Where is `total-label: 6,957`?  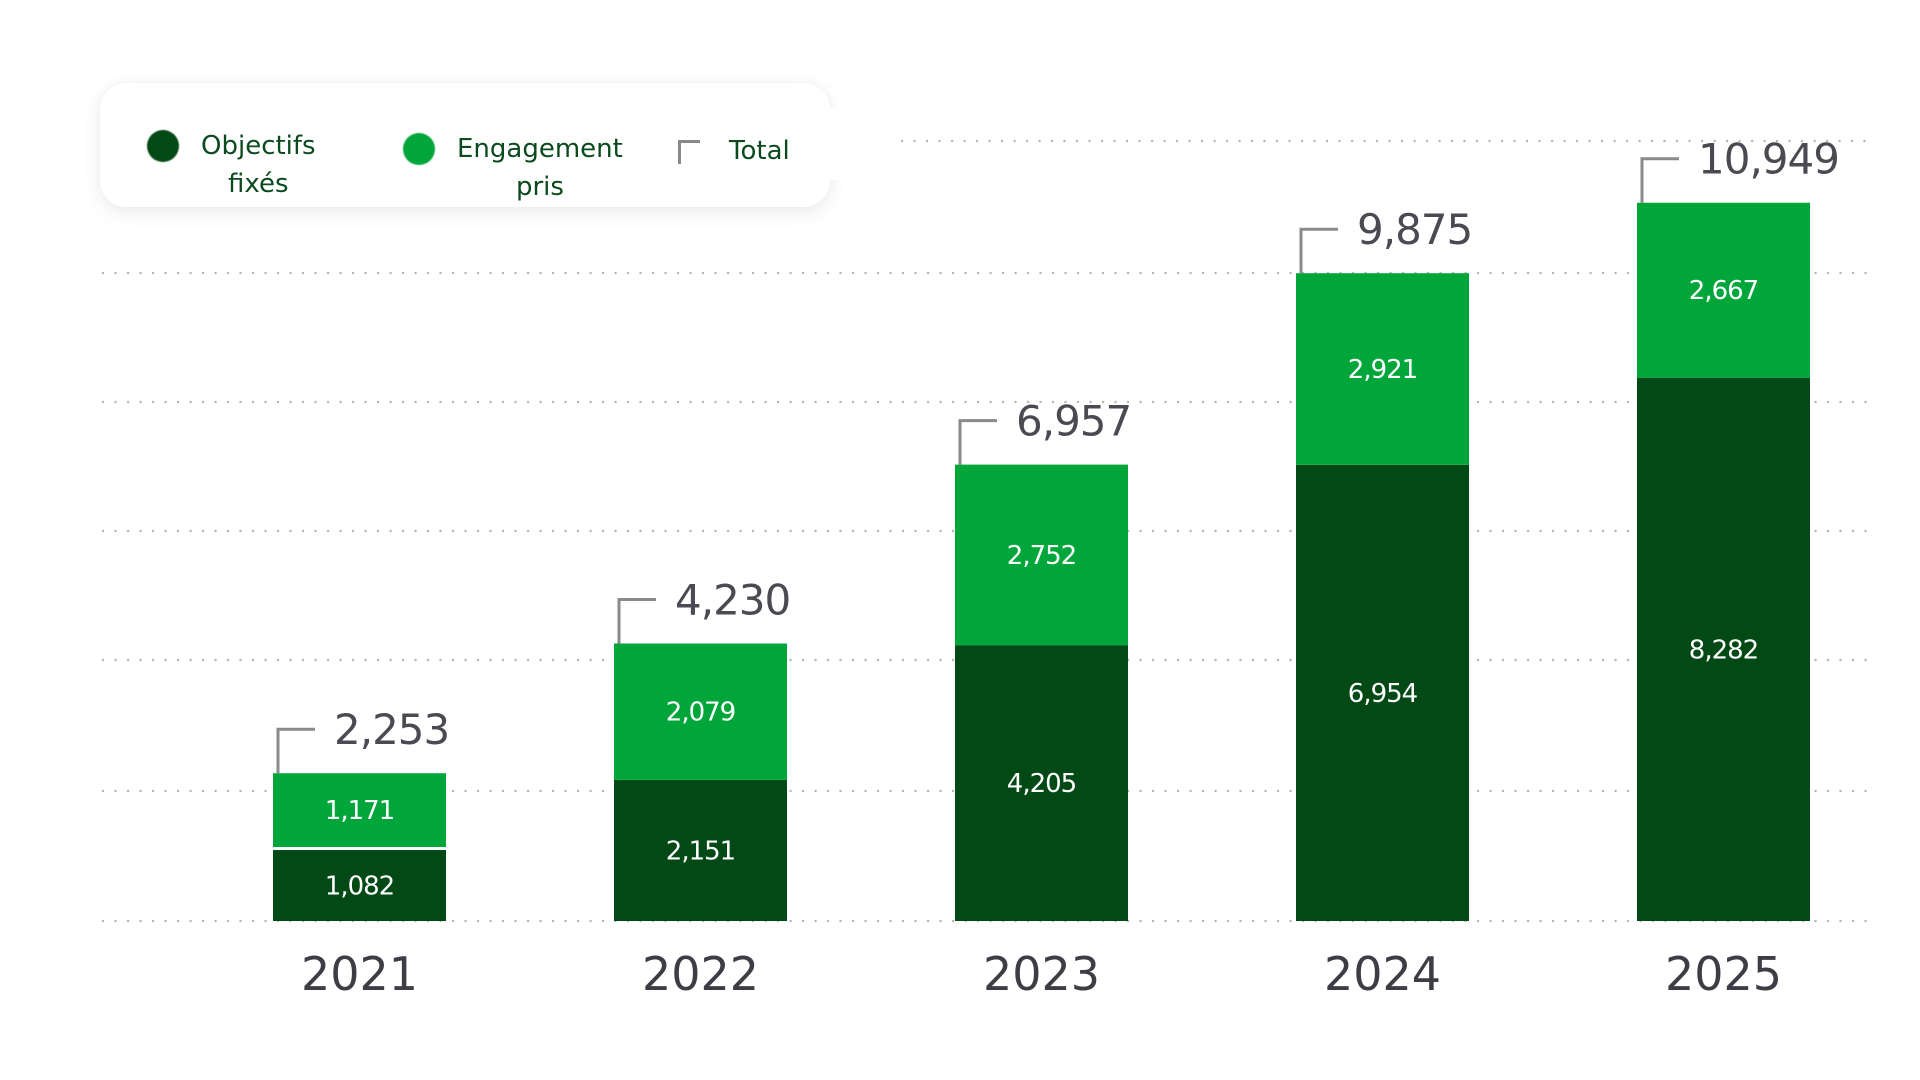
total-label: 6,957 is located at coordinates (1073, 421).